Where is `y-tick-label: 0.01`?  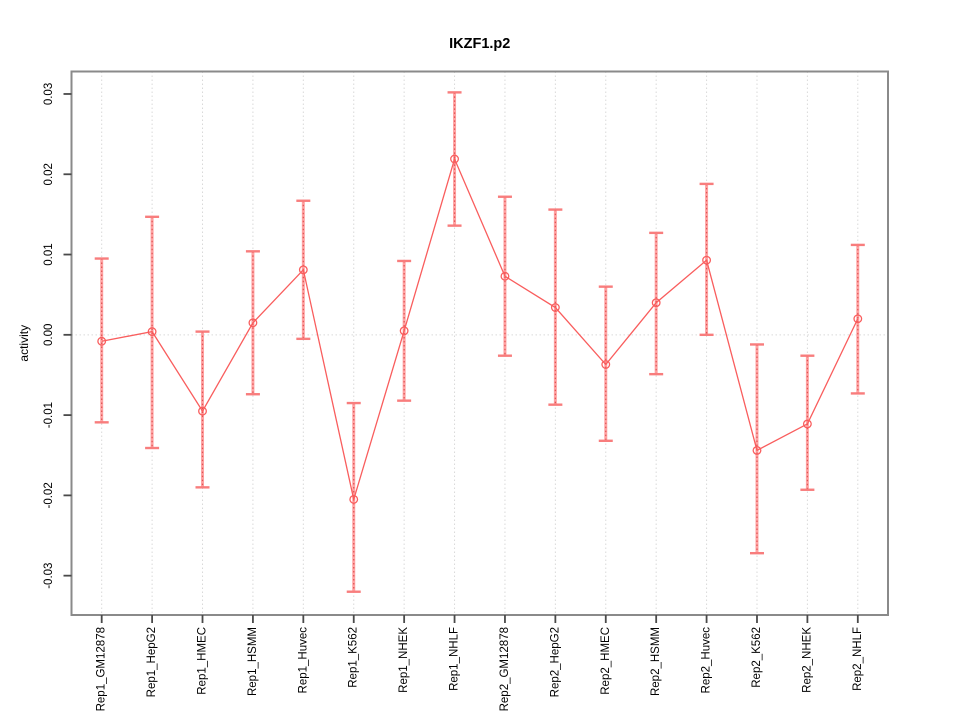 y-tick-label: 0.01 is located at coordinates (49, 254).